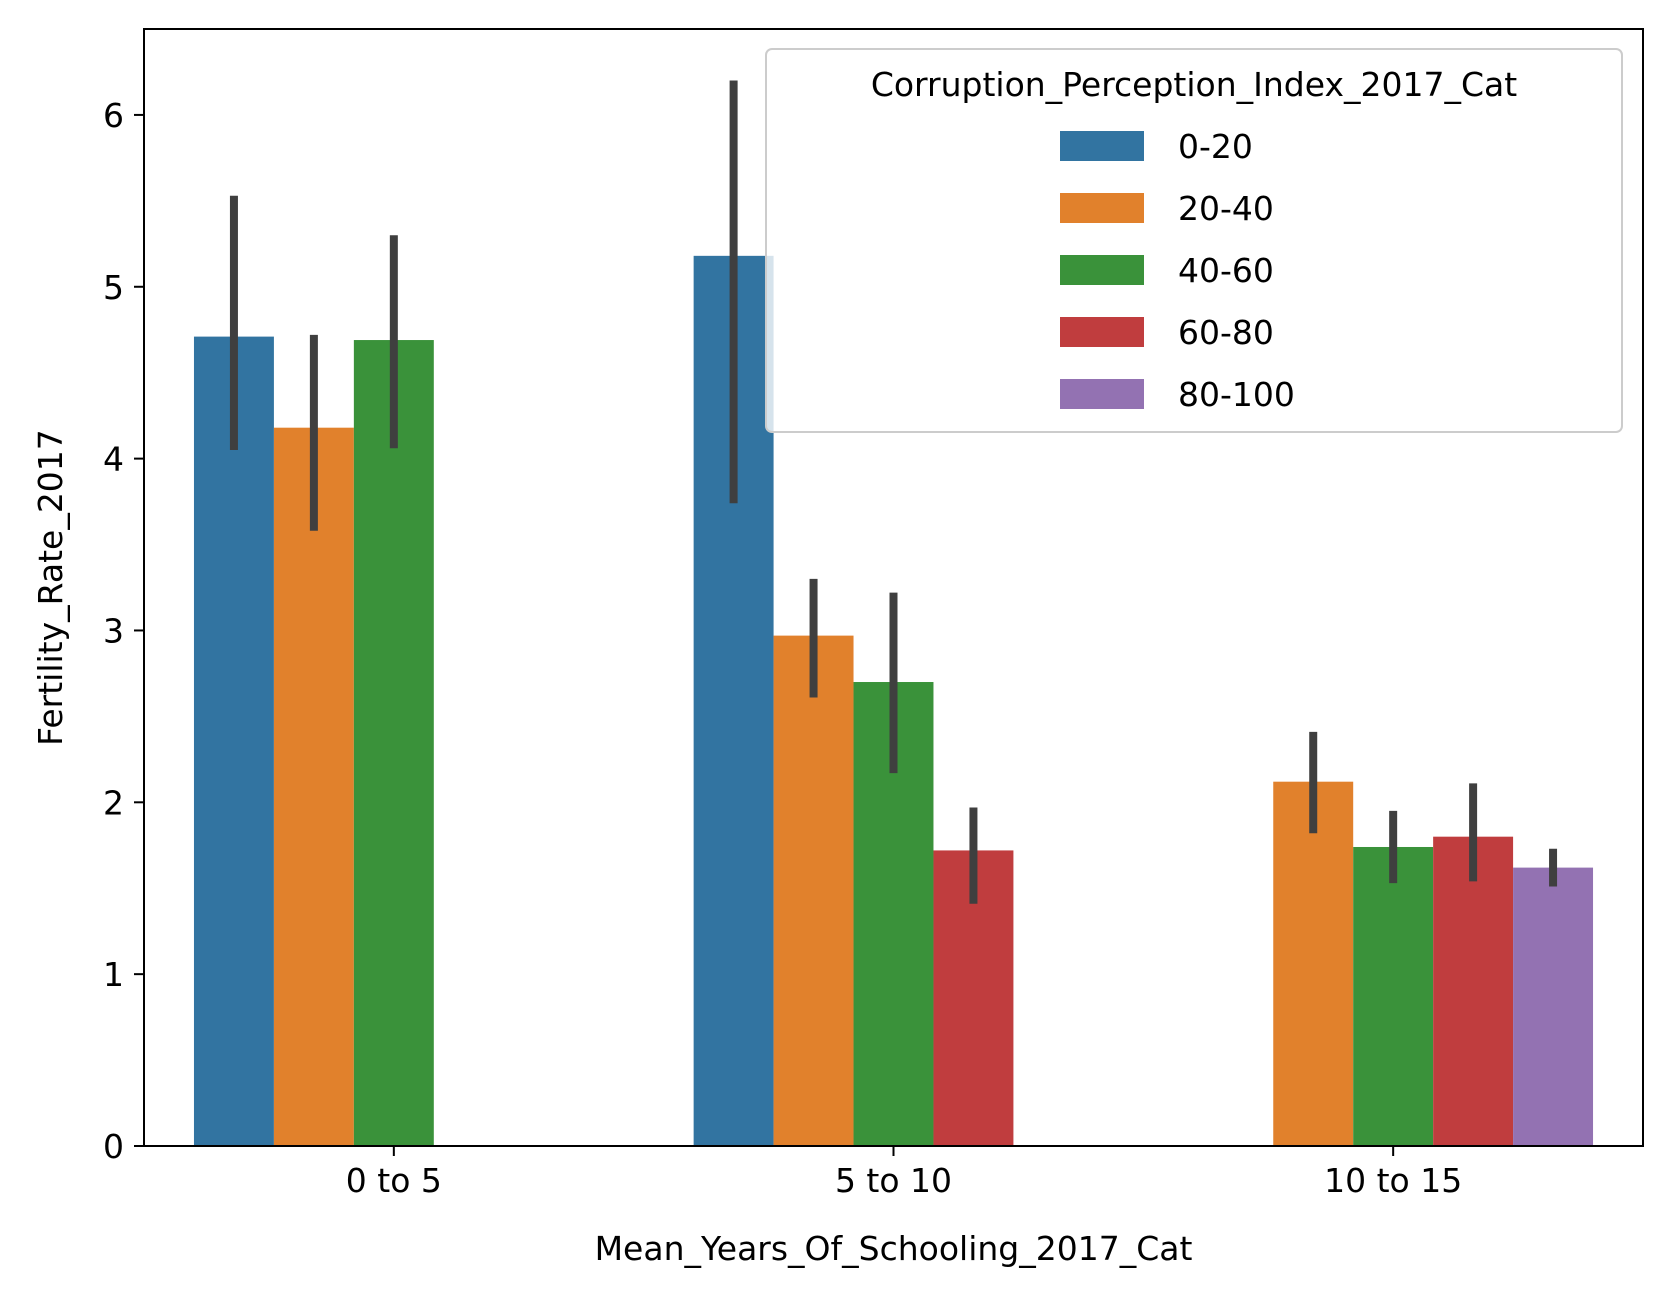 The image size is (1661, 1295). Describe the element at coordinates (113, 459) in the screenshot. I see `y-tick-label: 4` at that location.